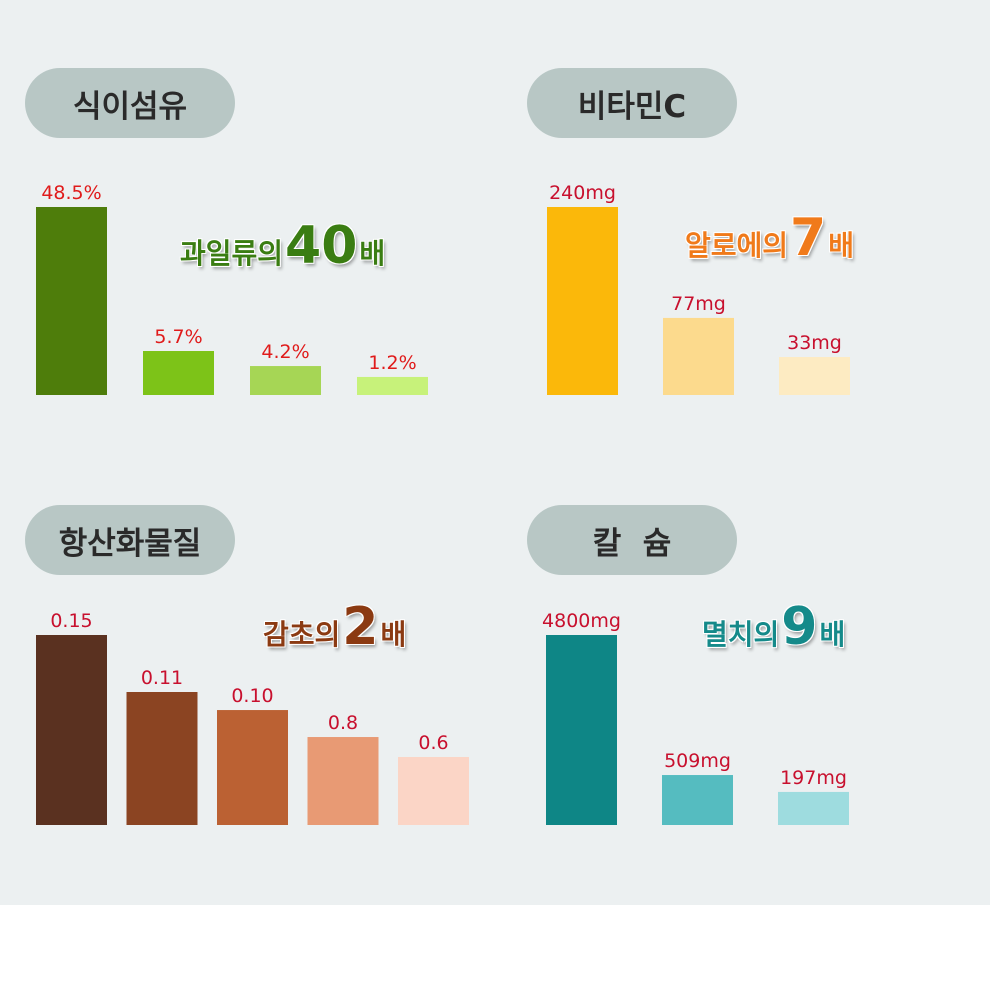 Image resolution: width=990 pixels, height=990 pixels. Describe the element at coordinates (695, 717) in the screenshot. I see `bar-chart-calcium: 4800mg 509mg 197mg` at that location.